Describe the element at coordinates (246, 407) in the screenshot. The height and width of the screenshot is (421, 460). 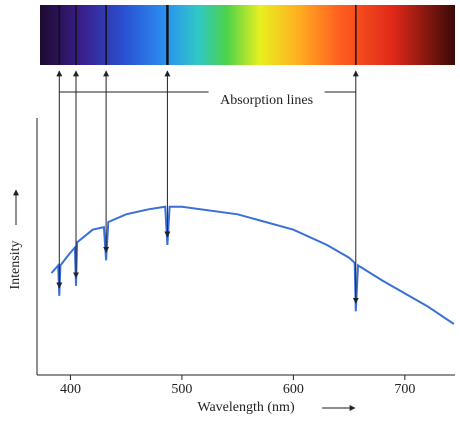
I see `x-axis-label: Wavelength (nm)` at that location.